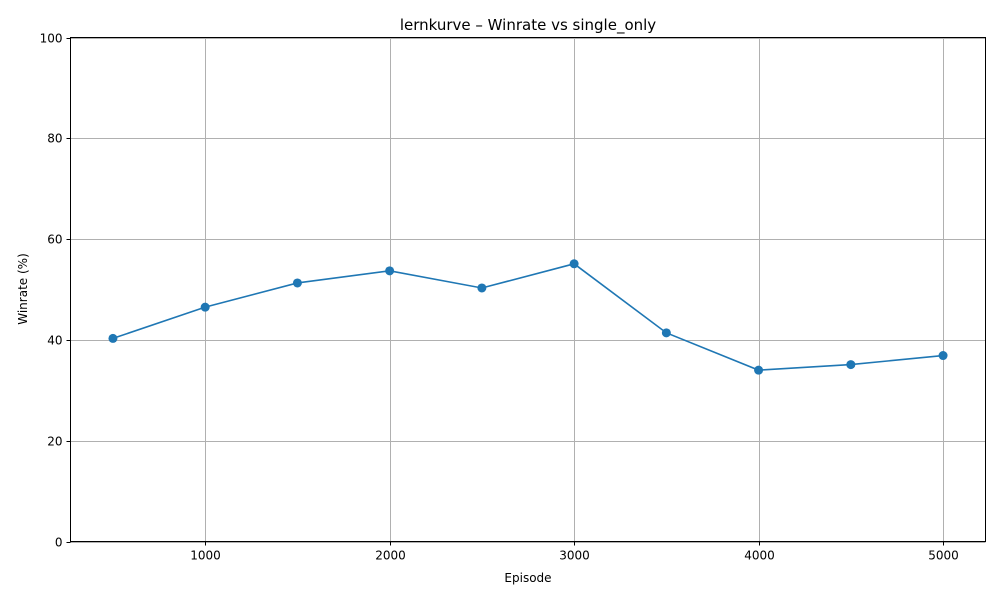 This screenshot has height=600, width=1000. I want to click on y-axis-label: Winrate (%), so click(23, 289).